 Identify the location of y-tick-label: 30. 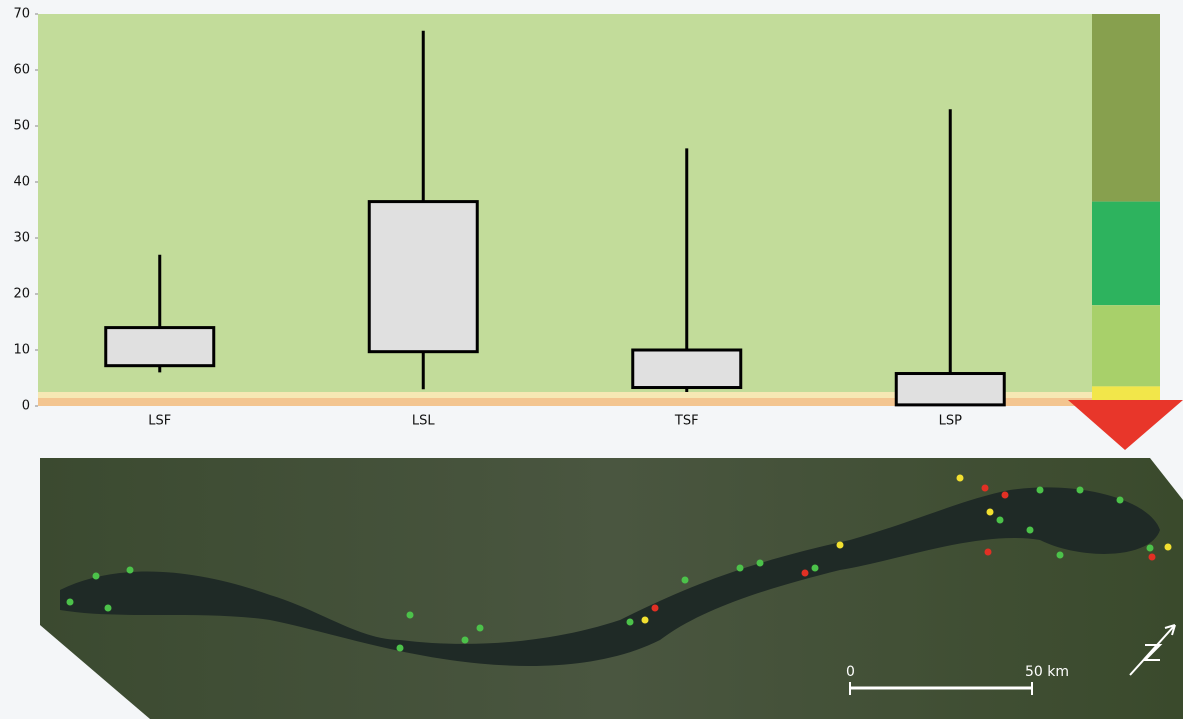
(21, 238).